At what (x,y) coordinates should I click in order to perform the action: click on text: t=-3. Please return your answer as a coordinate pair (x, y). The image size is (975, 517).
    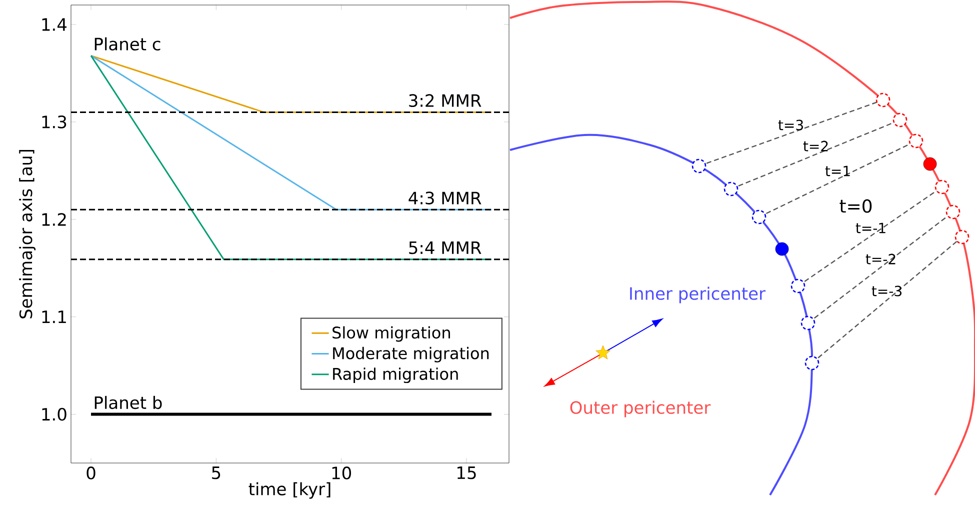
    Looking at the image, I should click on (887, 291).